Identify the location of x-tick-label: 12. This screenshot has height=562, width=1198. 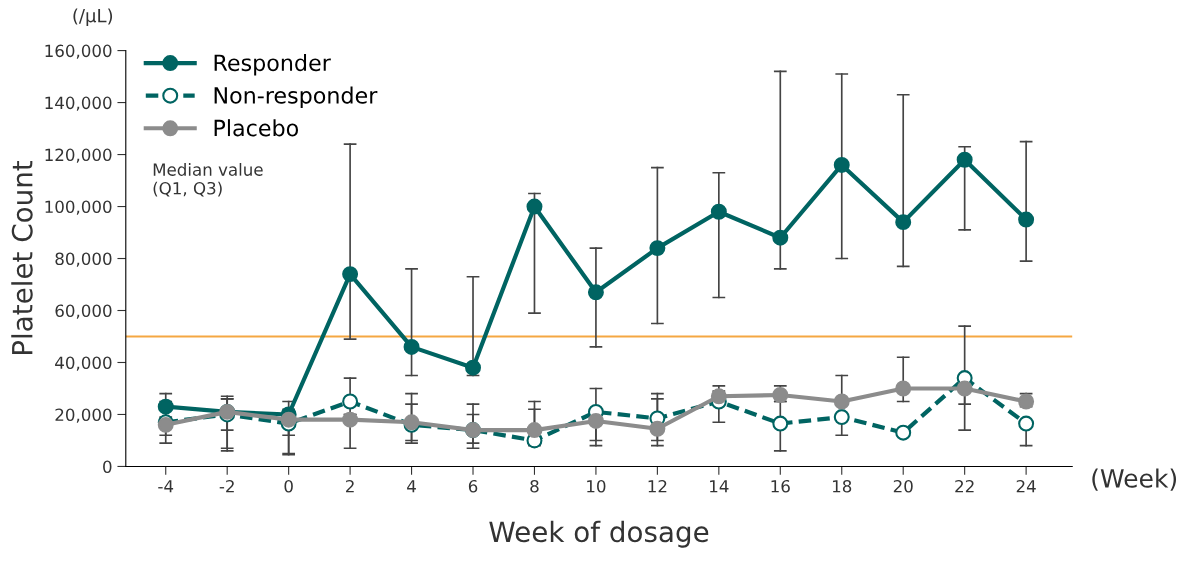
(657, 486).